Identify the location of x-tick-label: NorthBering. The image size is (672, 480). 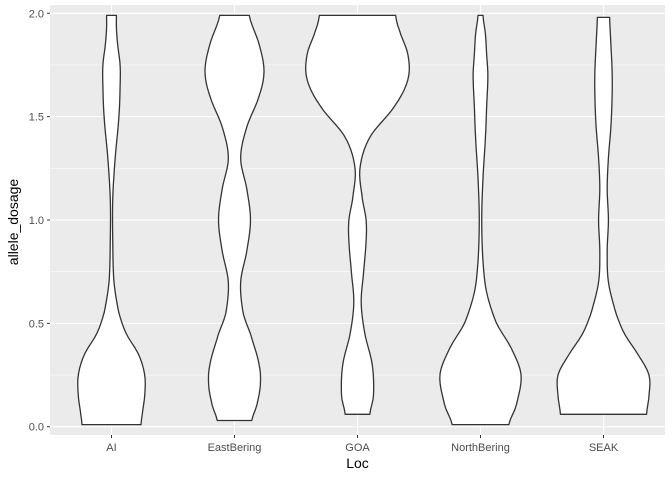
(480, 448).